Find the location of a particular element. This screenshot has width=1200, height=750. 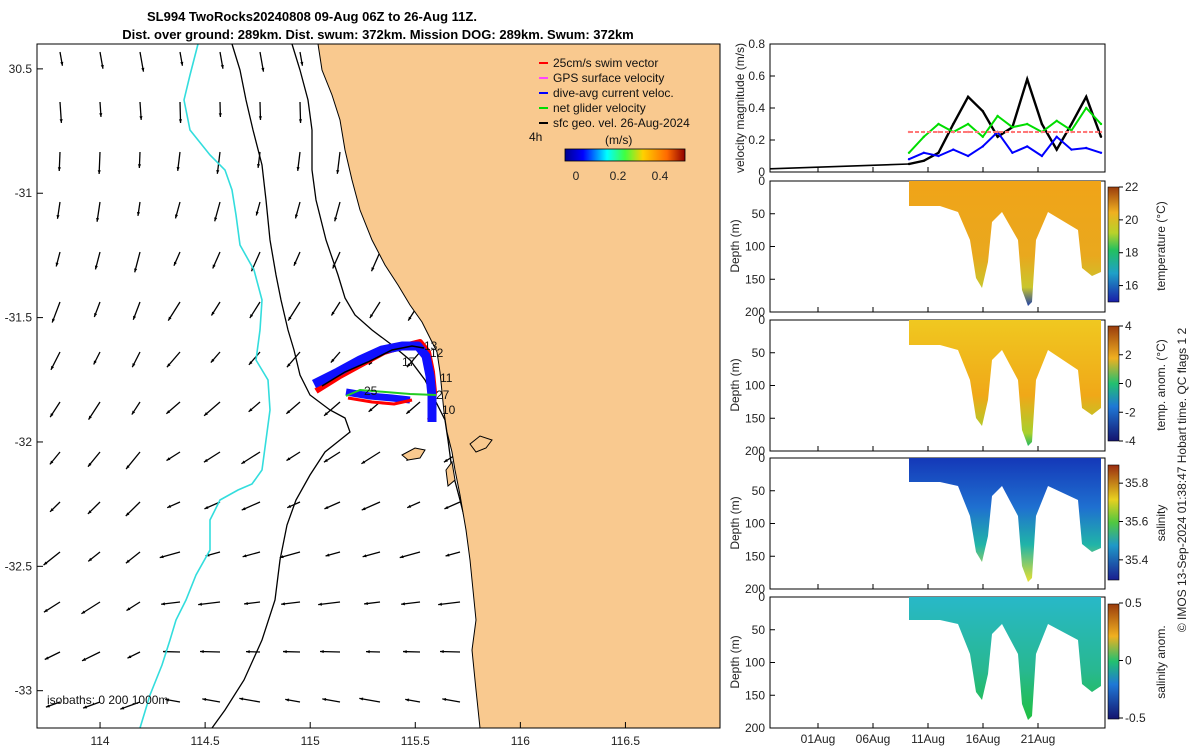

legend-entry: sfc geo. vel. 26-Aug-2024 is located at coordinates (621, 123).